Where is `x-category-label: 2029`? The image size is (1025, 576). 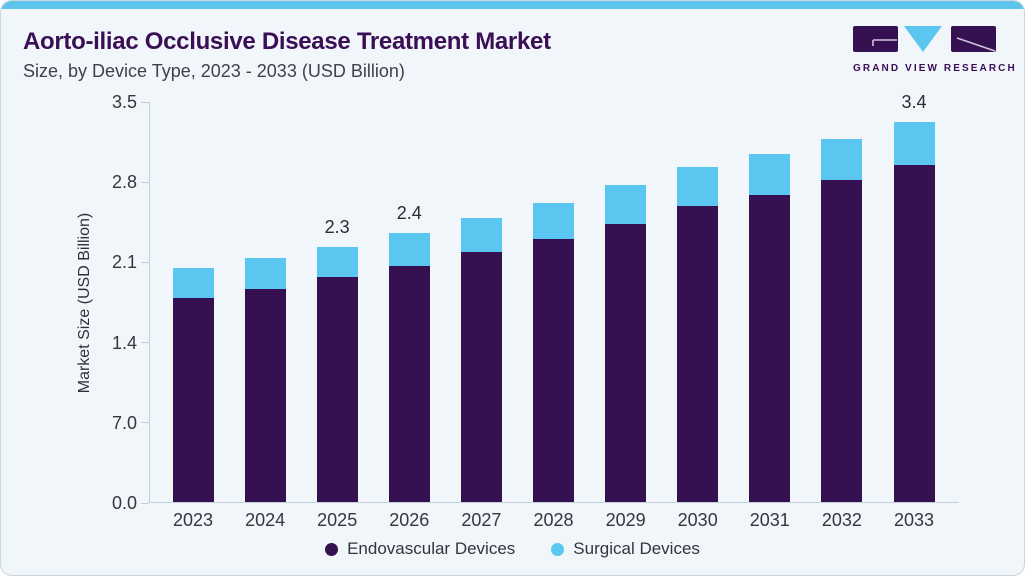 x-category-label: 2029 is located at coordinates (625, 520).